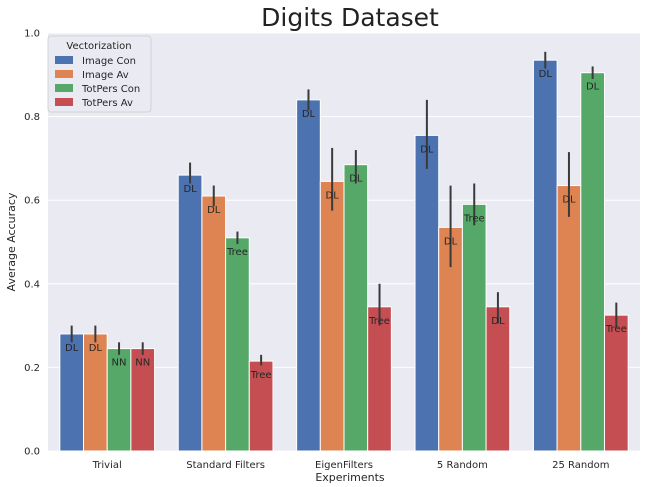  I want to click on legend-label: Image Av, so click(105, 75).